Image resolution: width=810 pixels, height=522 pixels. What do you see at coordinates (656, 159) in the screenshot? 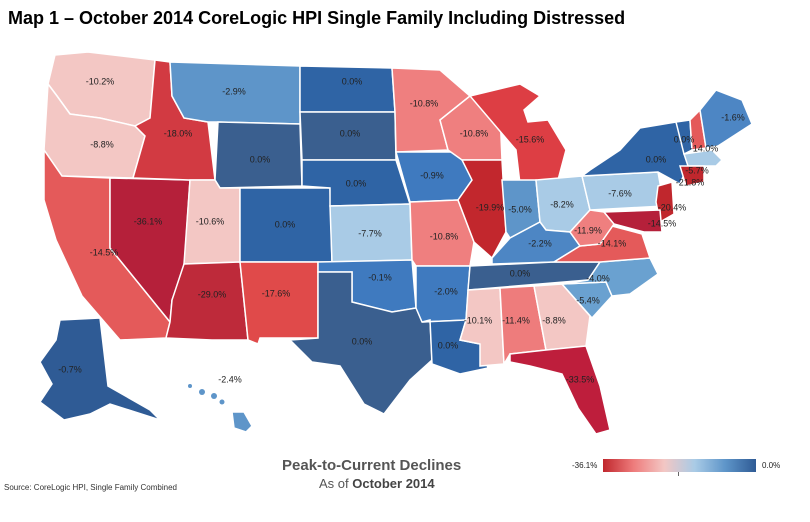
I see `state-value-ny: 0.0%` at bounding box center [656, 159].